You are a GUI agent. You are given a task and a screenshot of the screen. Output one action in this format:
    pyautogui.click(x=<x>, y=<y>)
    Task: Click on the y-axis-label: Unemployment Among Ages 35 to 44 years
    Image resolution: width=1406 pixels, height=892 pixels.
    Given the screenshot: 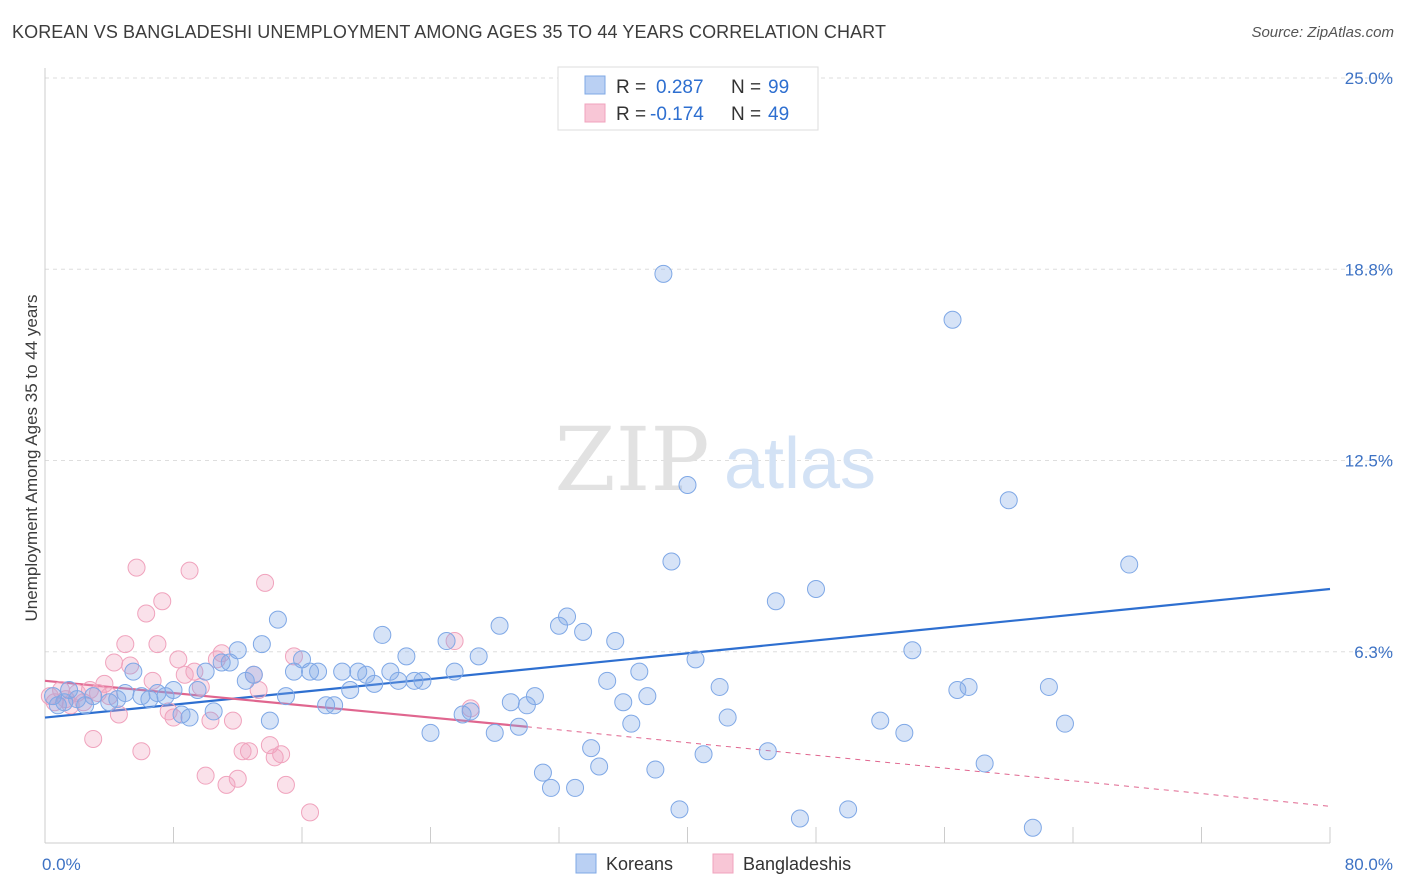 What is the action you would take?
    pyautogui.click(x=31, y=458)
    